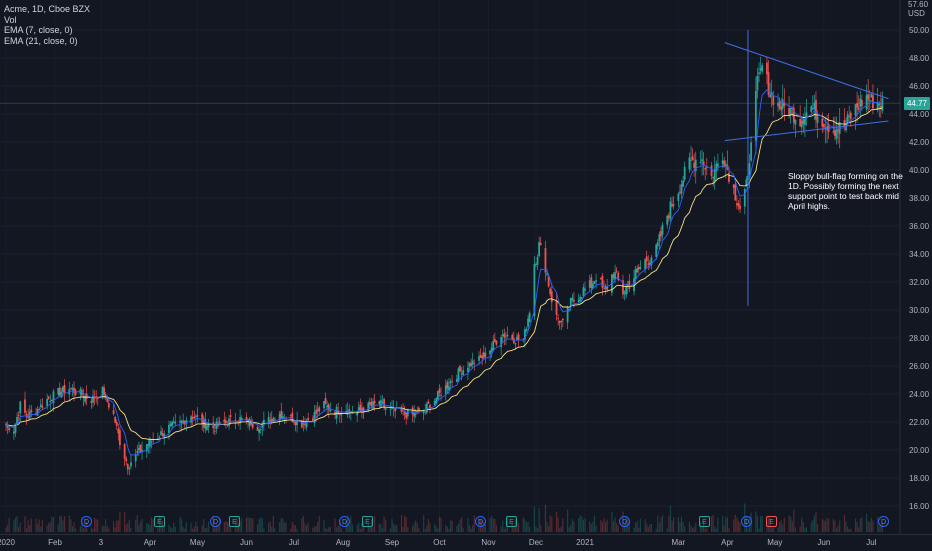 The width and height of the screenshot is (932, 551). I want to click on time-tick-label: Jun, so click(246, 542).